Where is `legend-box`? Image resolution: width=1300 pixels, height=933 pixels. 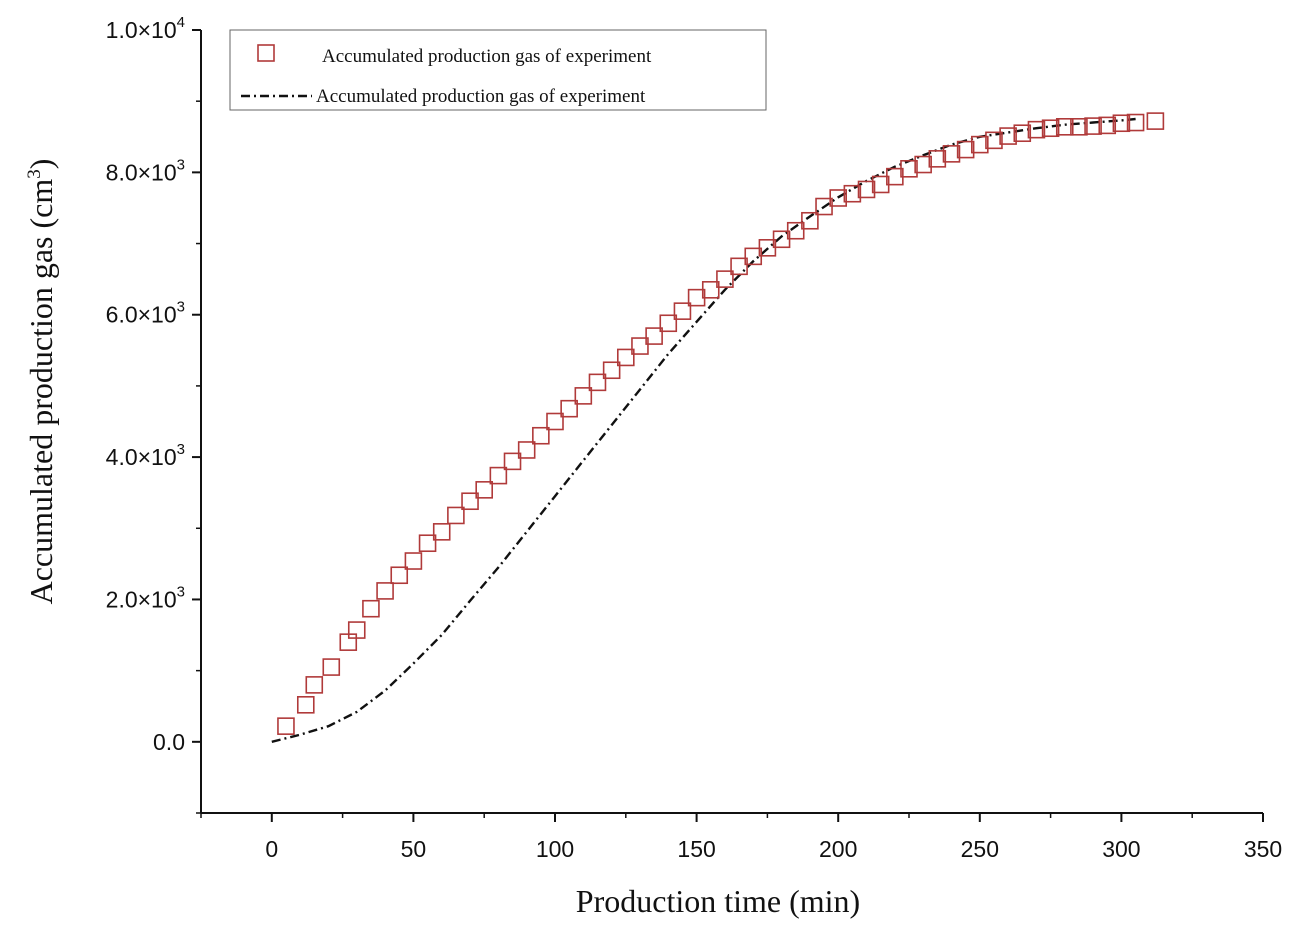 legend-box is located at coordinates (498, 70).